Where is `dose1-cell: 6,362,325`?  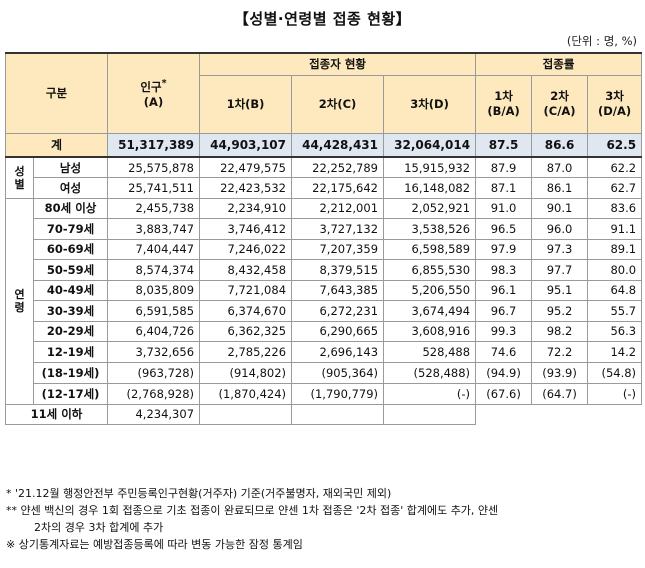 dose1-cell: 6,362,325 is located at coordinates (246, 331).